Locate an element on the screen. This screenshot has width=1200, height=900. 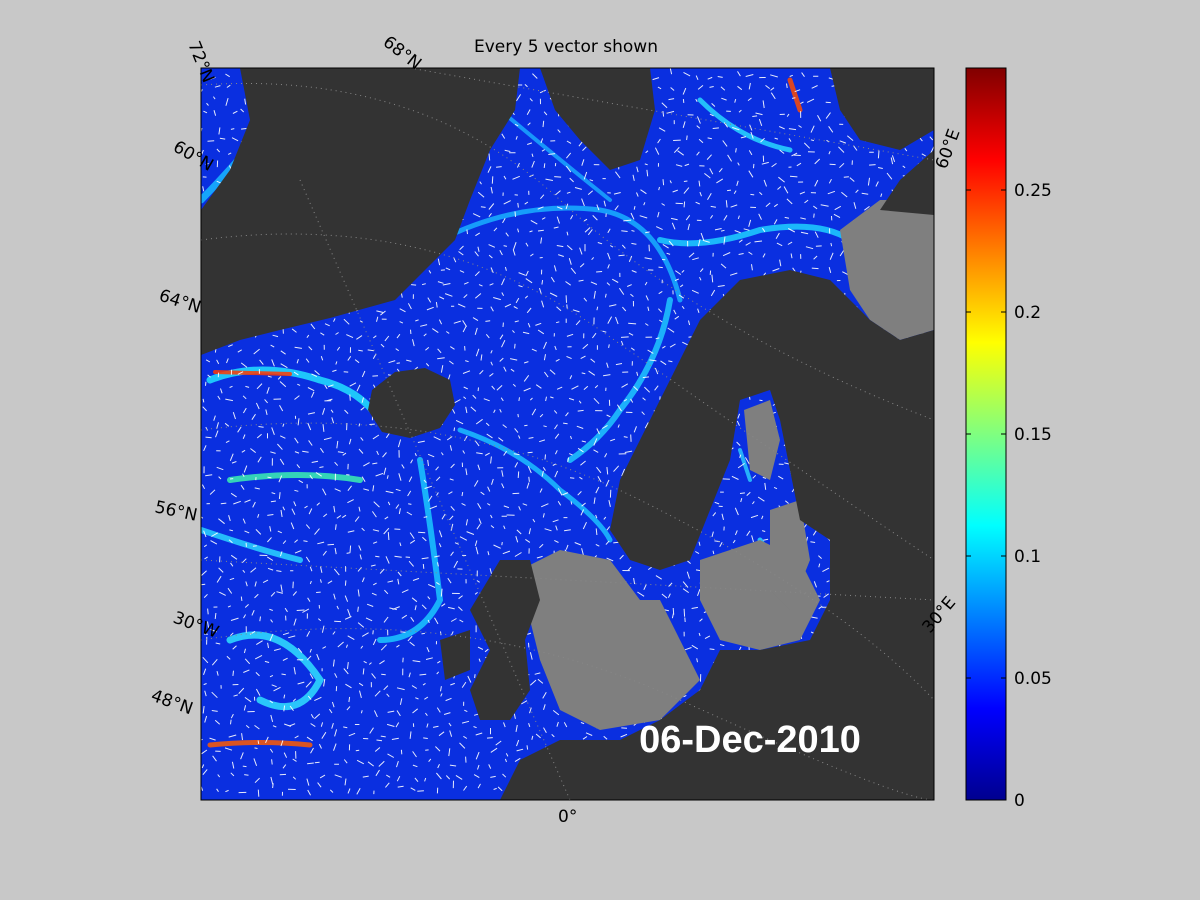
colorbar-tick-label: 0.05 is located at coordinates (1033, 679).